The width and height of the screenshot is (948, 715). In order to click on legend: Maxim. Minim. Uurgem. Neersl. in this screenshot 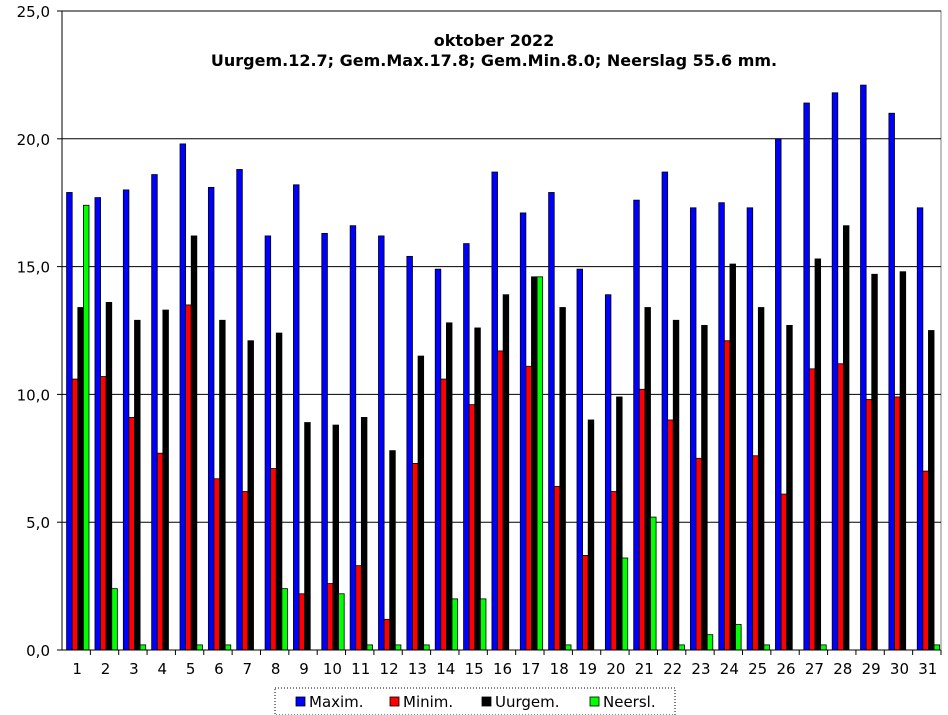, I will do `click(475, 701)`.